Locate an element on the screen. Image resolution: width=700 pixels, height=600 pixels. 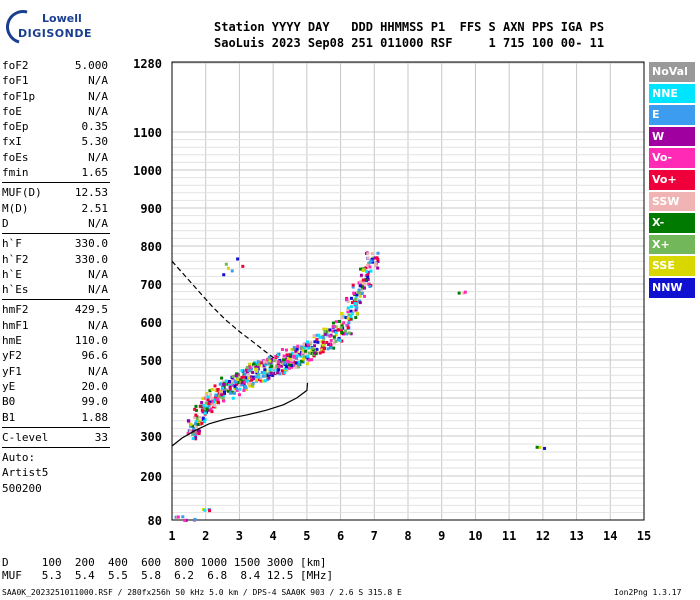
param-key: foEp is located at coordinates (15, 127).